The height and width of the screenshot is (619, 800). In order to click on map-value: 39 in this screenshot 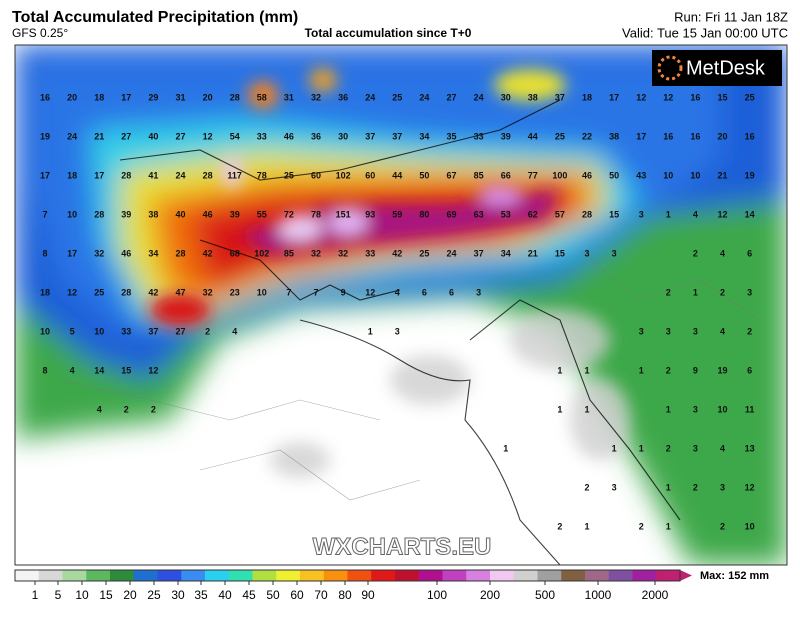, I will do `click(126, 214)`.